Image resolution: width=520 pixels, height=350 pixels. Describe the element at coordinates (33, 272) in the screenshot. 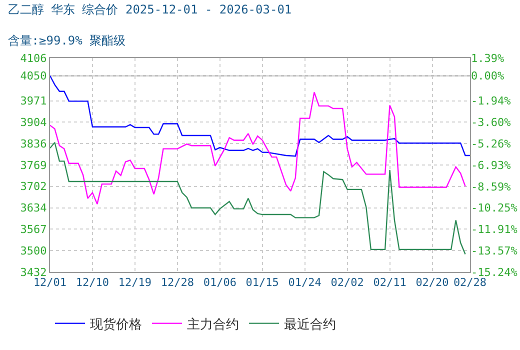

I see `y-tick-label: 3432` at that location.